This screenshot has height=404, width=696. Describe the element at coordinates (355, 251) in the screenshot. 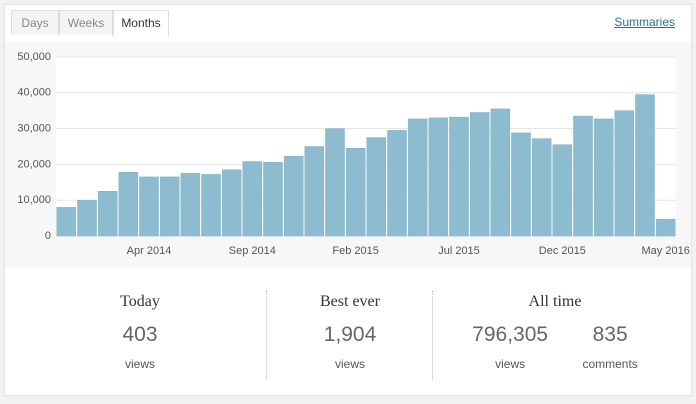

I see `x-tick-label: Feb 2015` at that location.